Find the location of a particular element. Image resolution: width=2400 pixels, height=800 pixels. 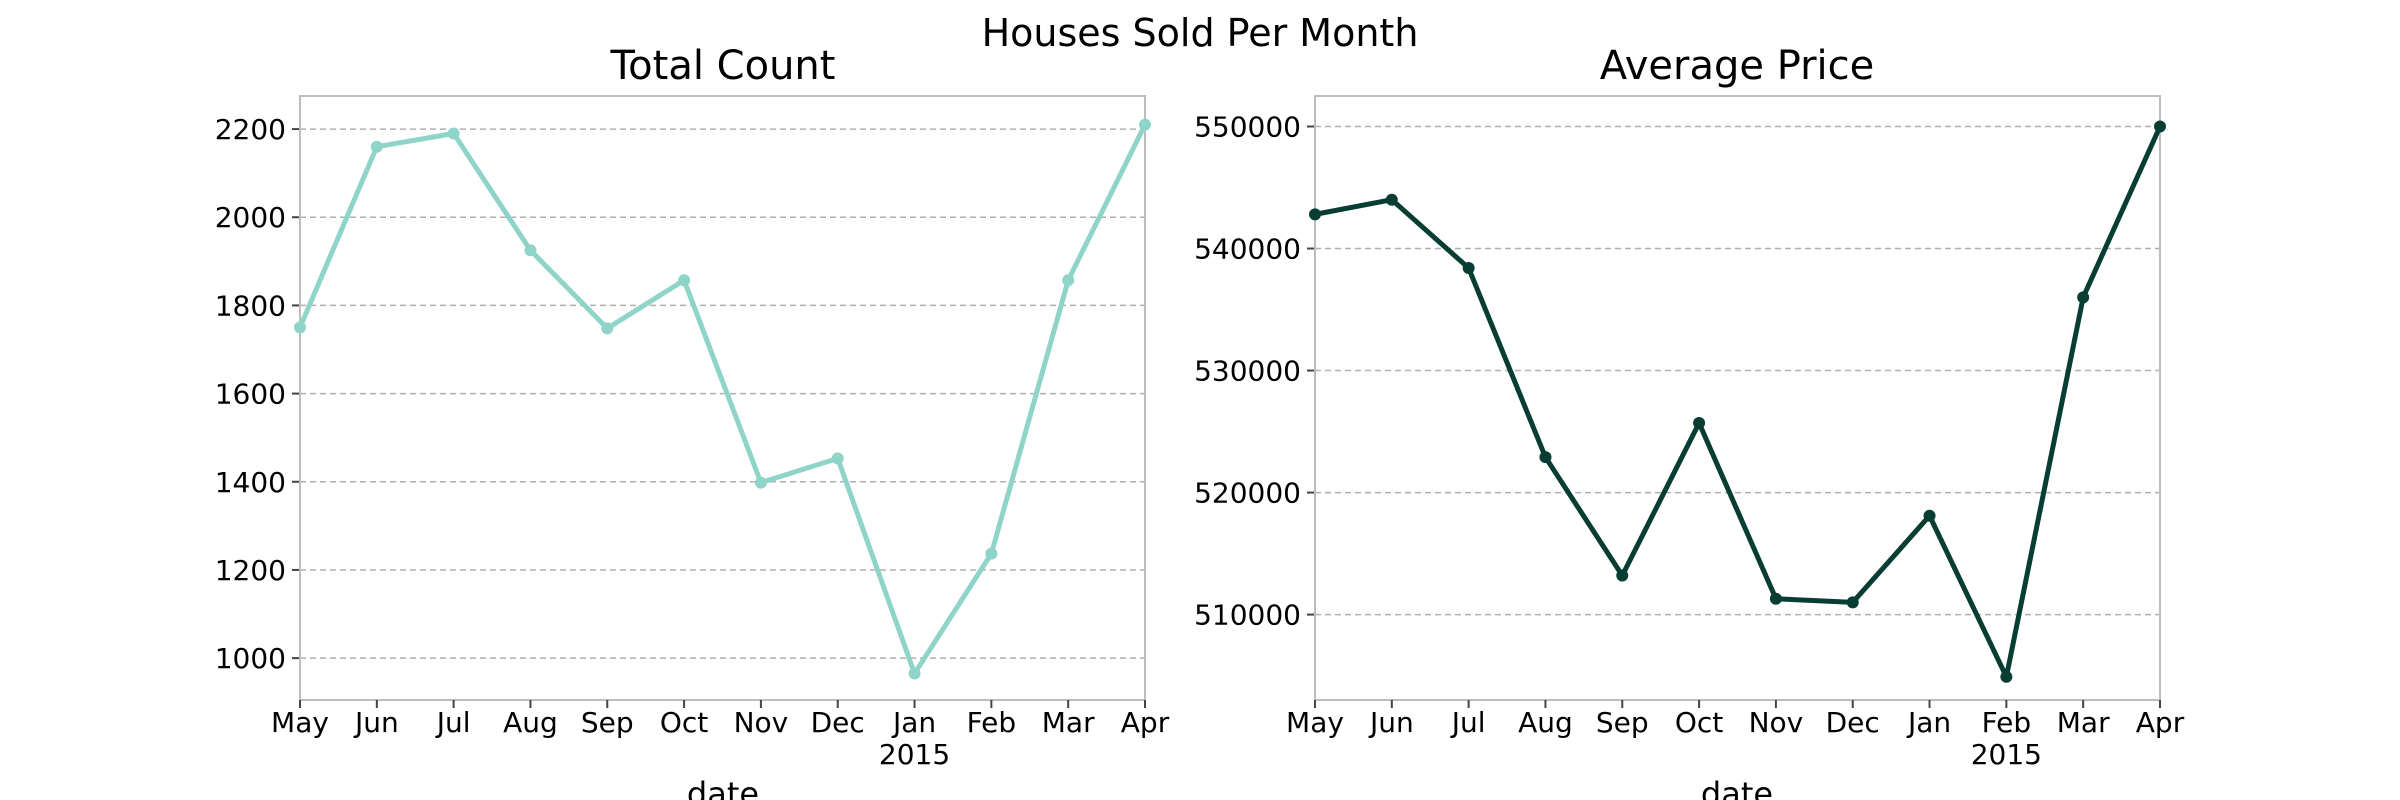

total-count-xtick-label: Feb is located at coordinates (992, 722).